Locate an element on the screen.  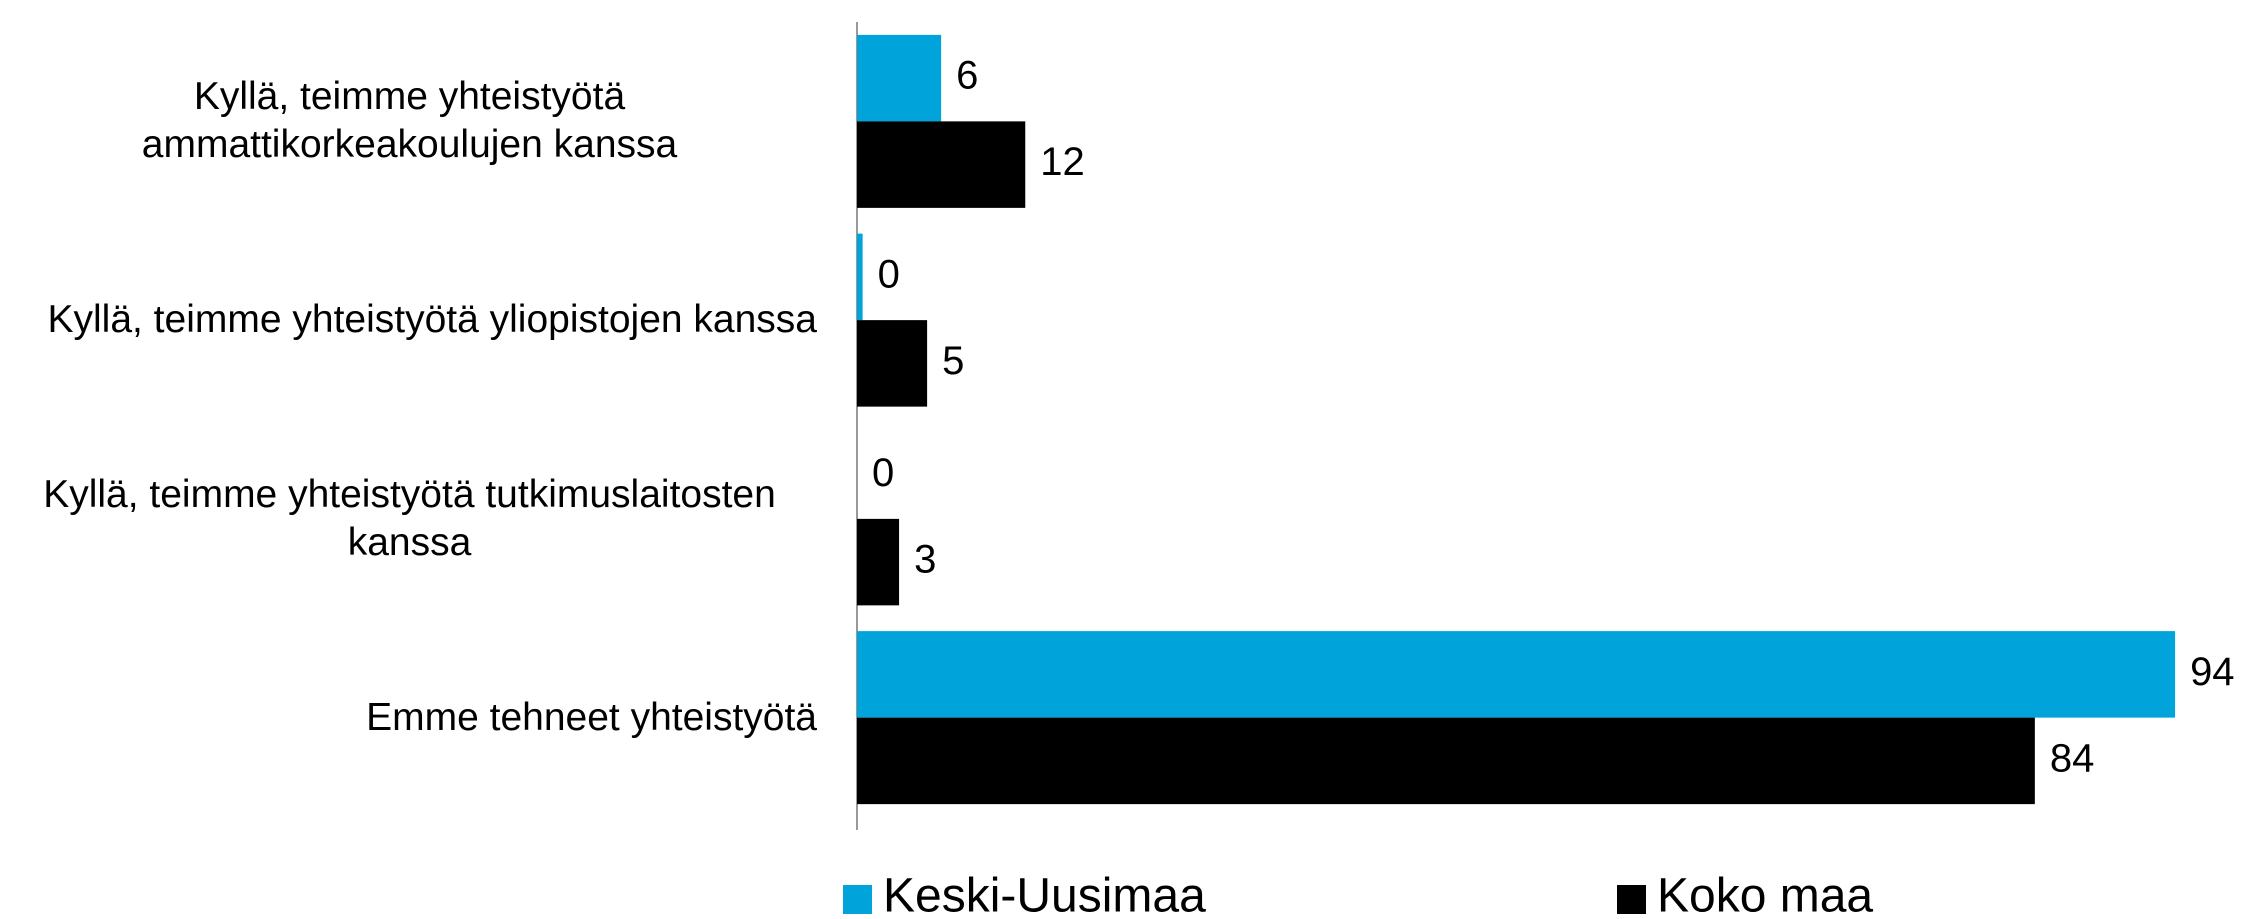
data-label: 12 is located at coordinates (1062, 162).